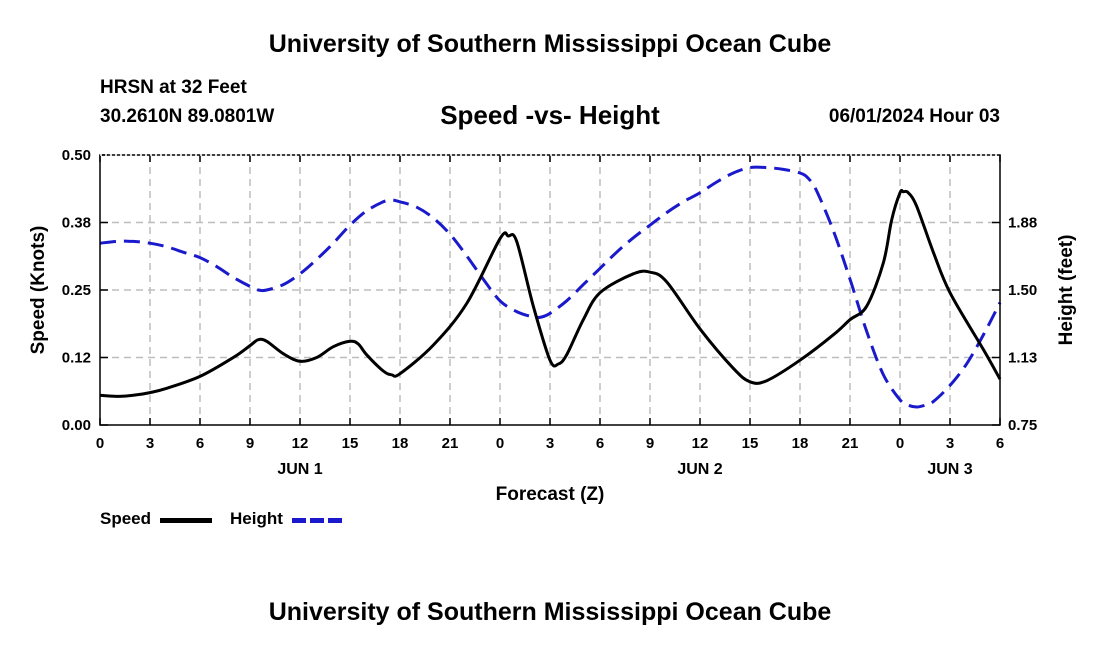  What do you see at coordinates (76, 223) in the screenshot?
I see `y-left-tick-label: 0.38` at bounding box center [76, 223].